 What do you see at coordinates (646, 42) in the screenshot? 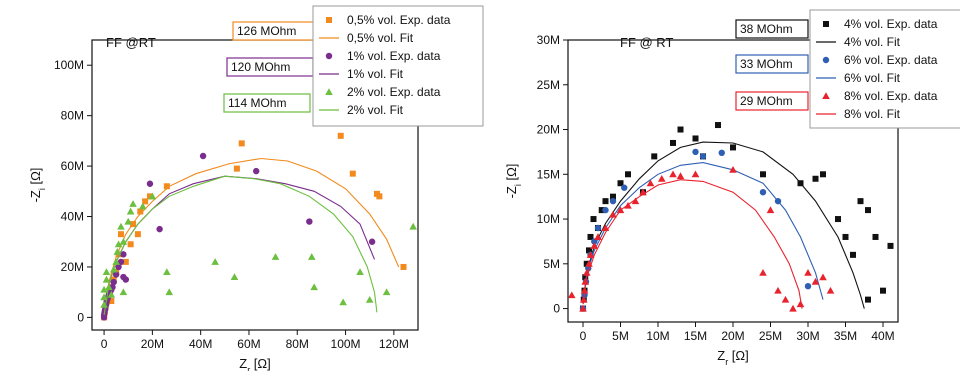
I see `chart-title: FF @ RT` at bounding box center [646, 42].